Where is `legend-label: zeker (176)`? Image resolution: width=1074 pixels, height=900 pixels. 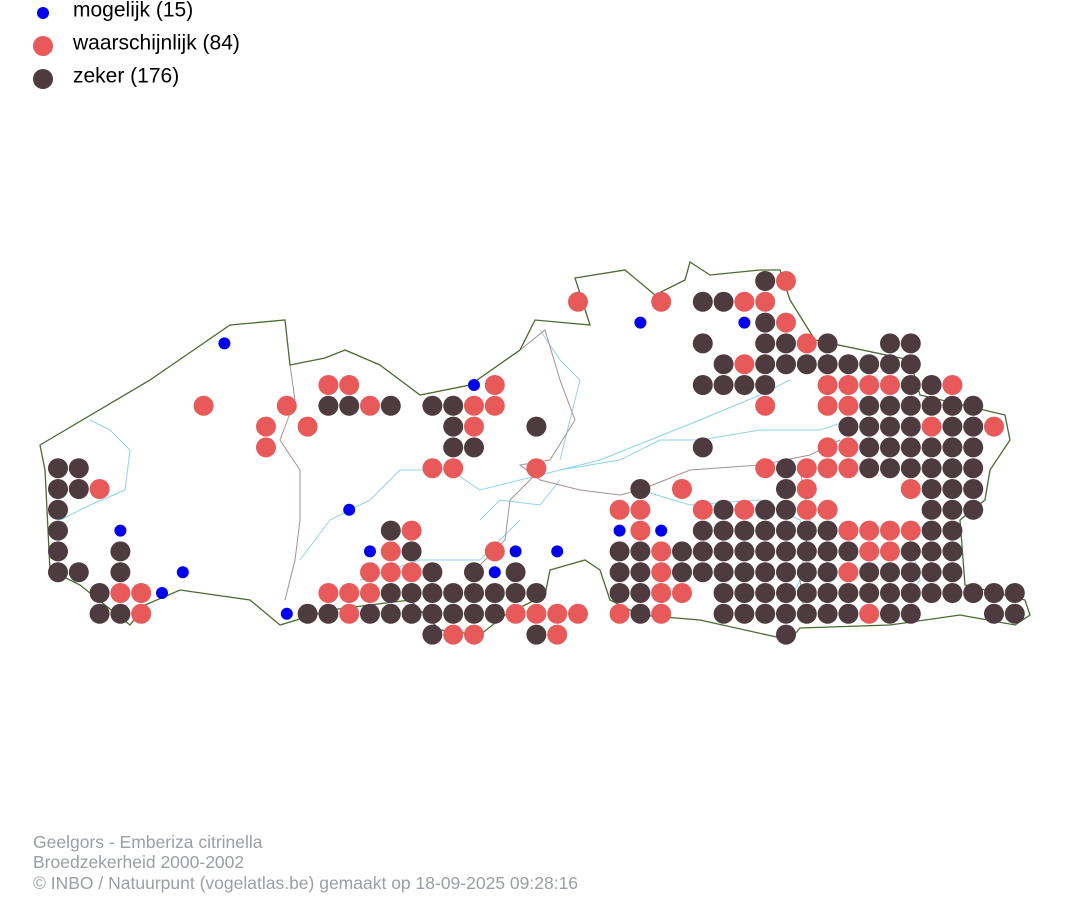 legend-label: zeker (176) is located at coordinates (126, 76).